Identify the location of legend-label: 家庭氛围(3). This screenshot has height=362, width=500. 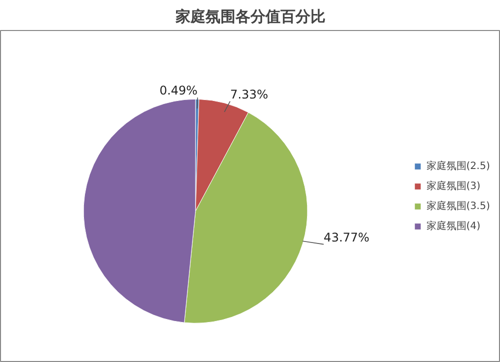
(453, 186).